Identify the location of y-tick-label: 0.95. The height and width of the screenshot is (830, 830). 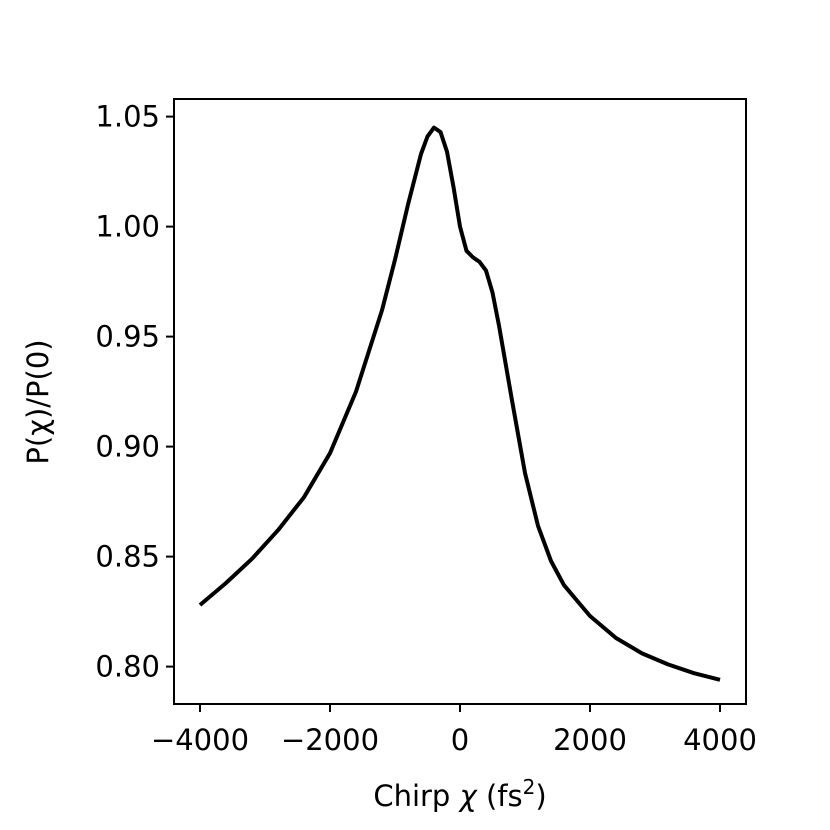
(127, 337).